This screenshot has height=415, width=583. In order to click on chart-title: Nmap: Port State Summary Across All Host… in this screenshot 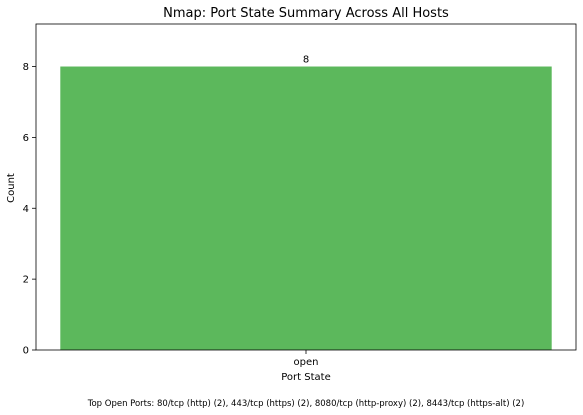, I will do `click(306, 13)`.